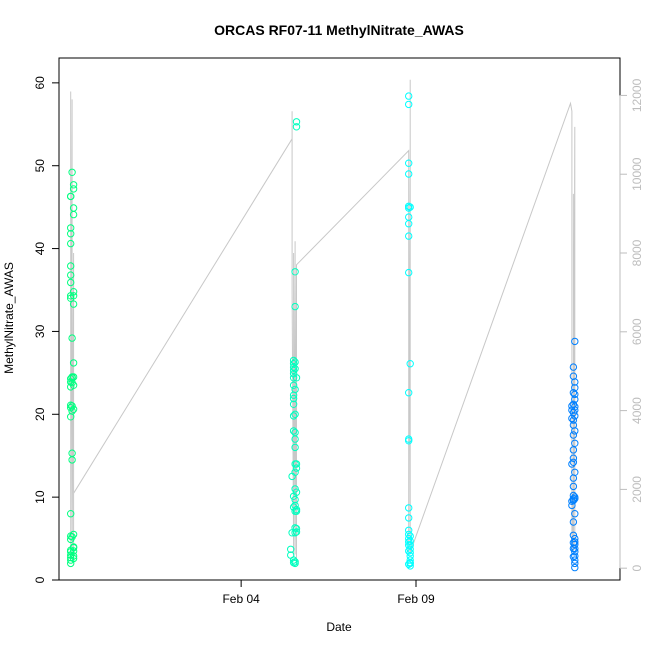  Describe the element at coordinates (339, 627) in the screenshot. I see `x-axis-label: Date` at that location.